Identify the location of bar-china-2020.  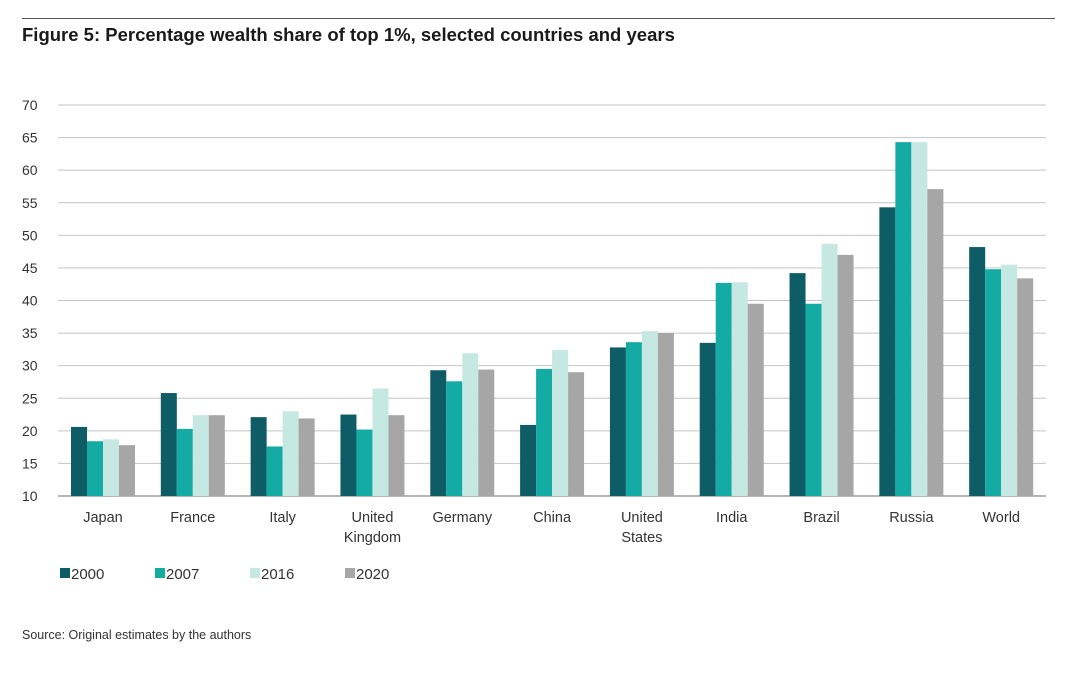
(576, 434).